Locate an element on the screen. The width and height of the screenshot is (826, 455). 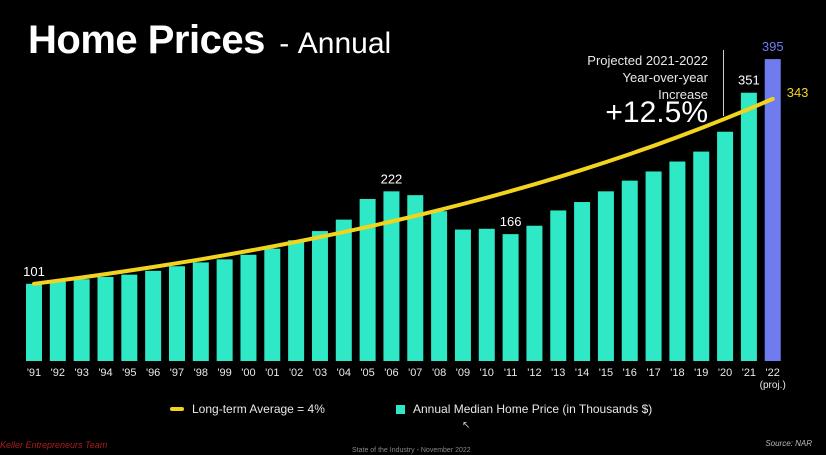
footer-text: State of the Industry - November 2022 is located at coordinates (411, 450).